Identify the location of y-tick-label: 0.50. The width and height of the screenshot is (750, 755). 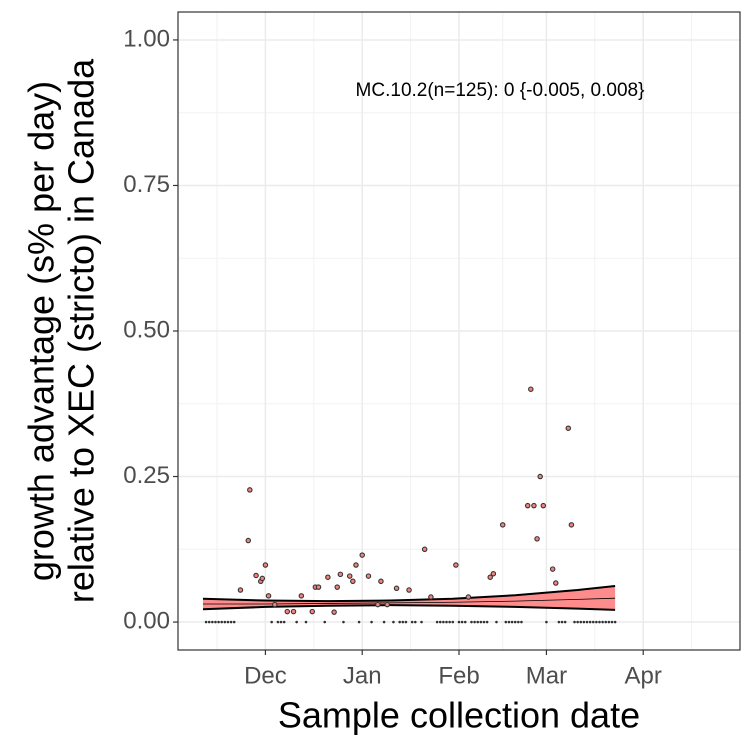
(146, 329).